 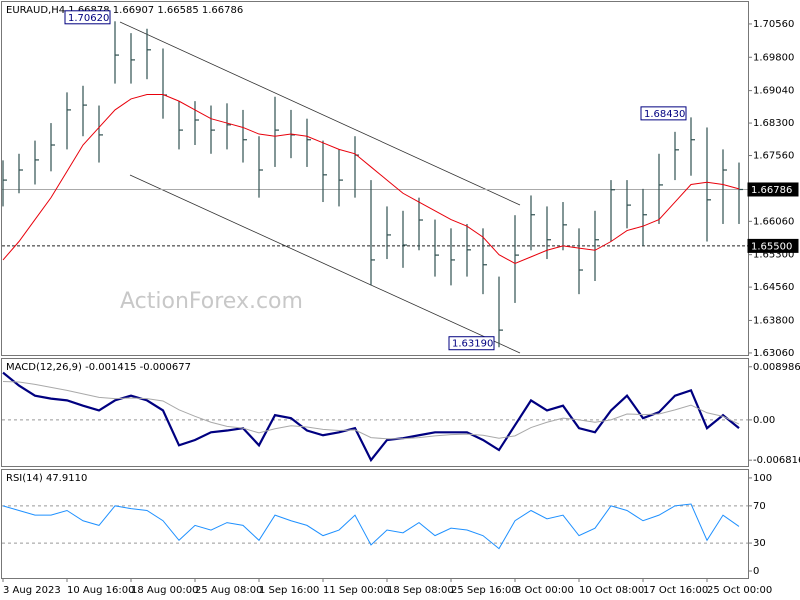 What do you see at coordinates (759, 543) in the screenshot?
I see `y-tick-label: 30` at bounding box center [759, 543].